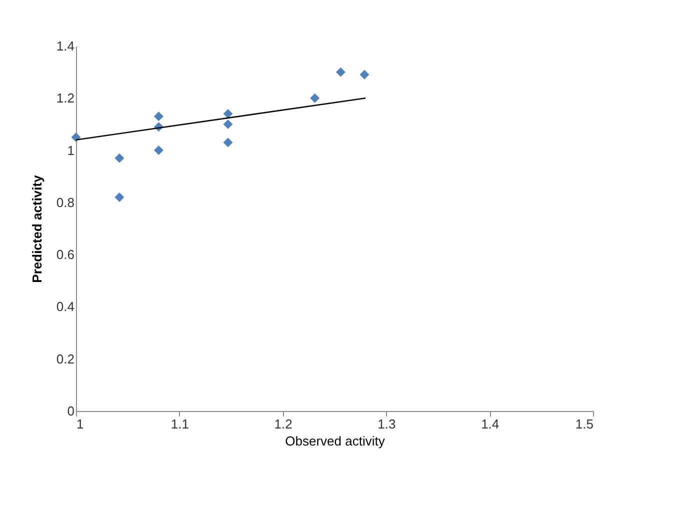 Image resolution: width=677 pixels, height=529 pixels. Describe the element at coordinates (65, 46) in the screenshot. I see `y-tick-label: 1.4` at that location.